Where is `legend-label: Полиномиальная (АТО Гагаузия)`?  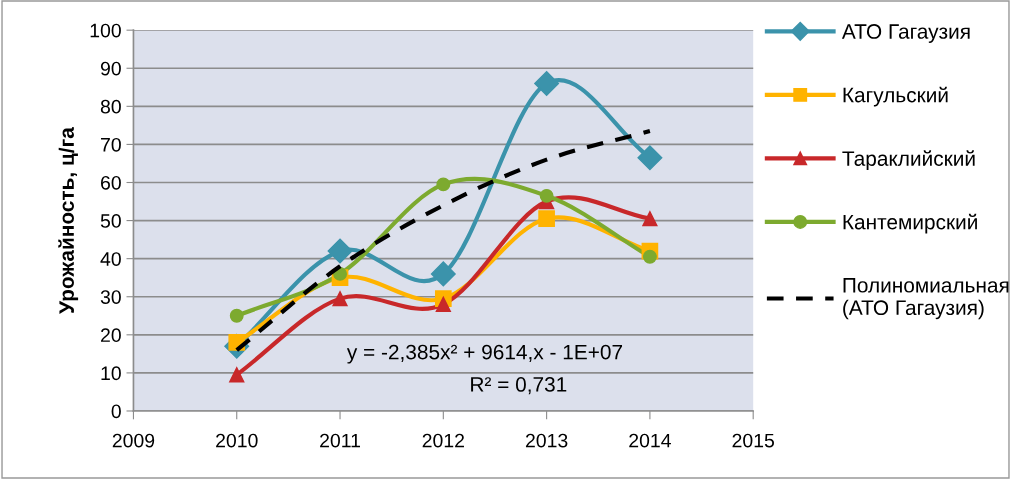
legend-label: Полиномиальная (АТО Гагаузия) is located at coordinates (926, 299).